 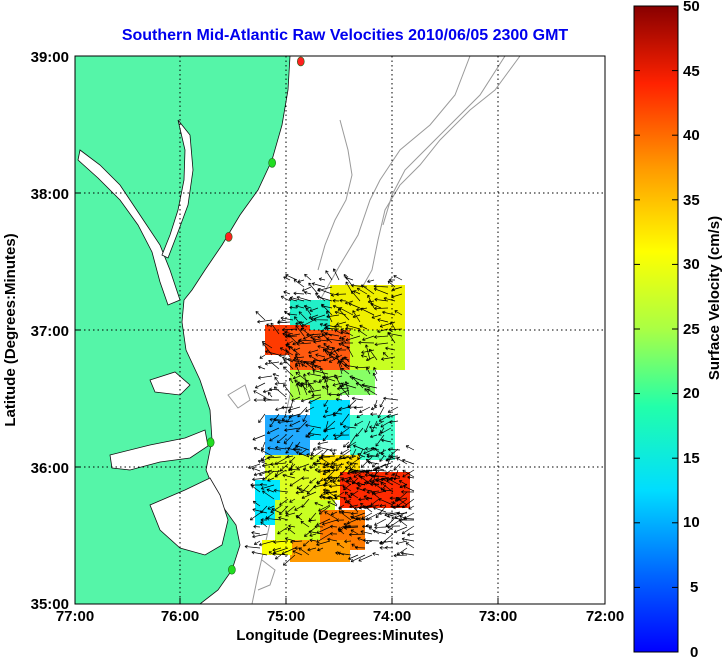 What do you see at coordinates (691, 329) in the screenshot?
I see `colorbar-tick-label: 25` at bounding box center [691, 329].